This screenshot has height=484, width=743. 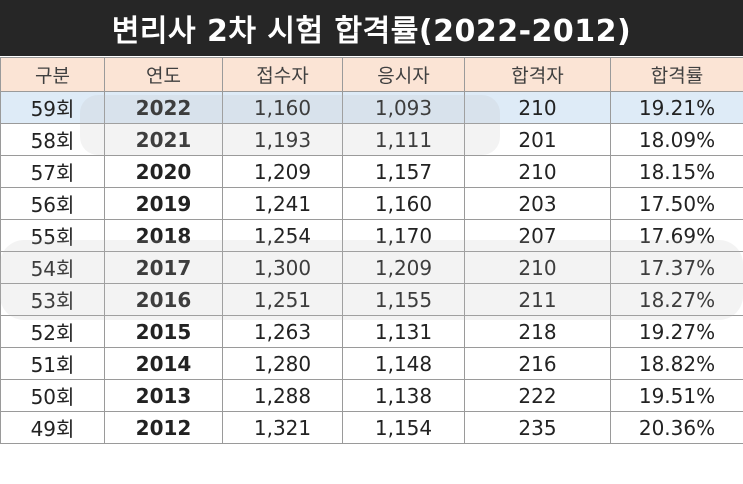 What do you see at coordinates (52, 171) in the screenshot?
I see `cell-session: 57회` at bounding box center [52, 171].